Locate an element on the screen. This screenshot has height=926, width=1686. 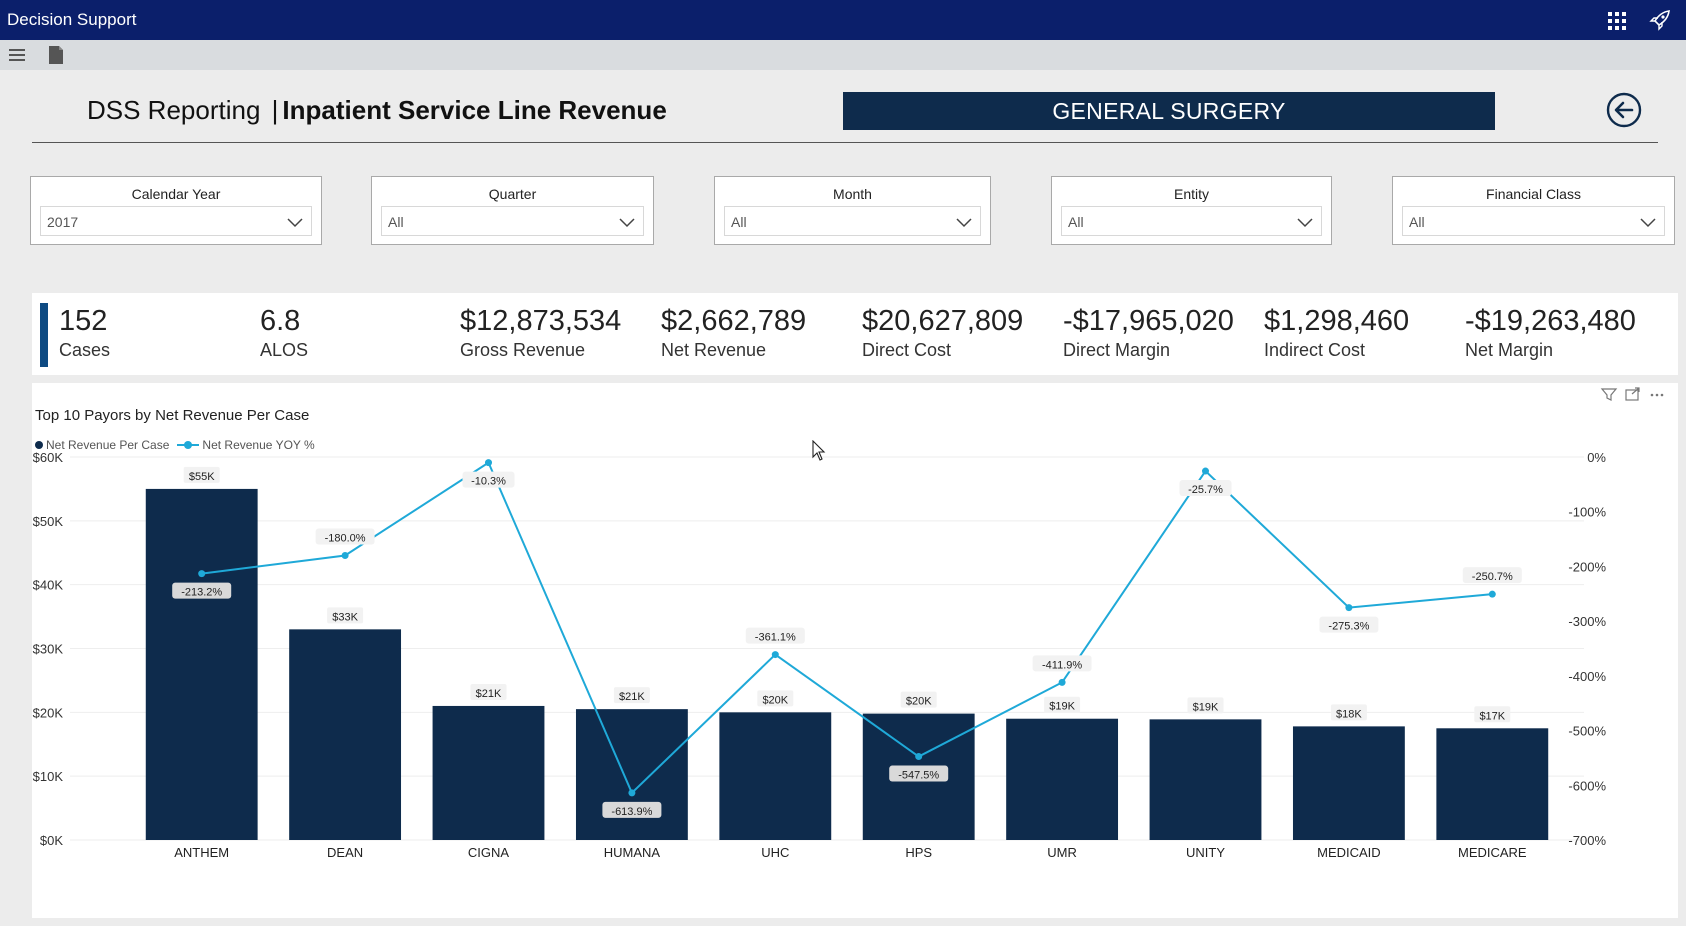
legend-bar-label: Net Revenue Per Case is located at coordinates (108, 444).